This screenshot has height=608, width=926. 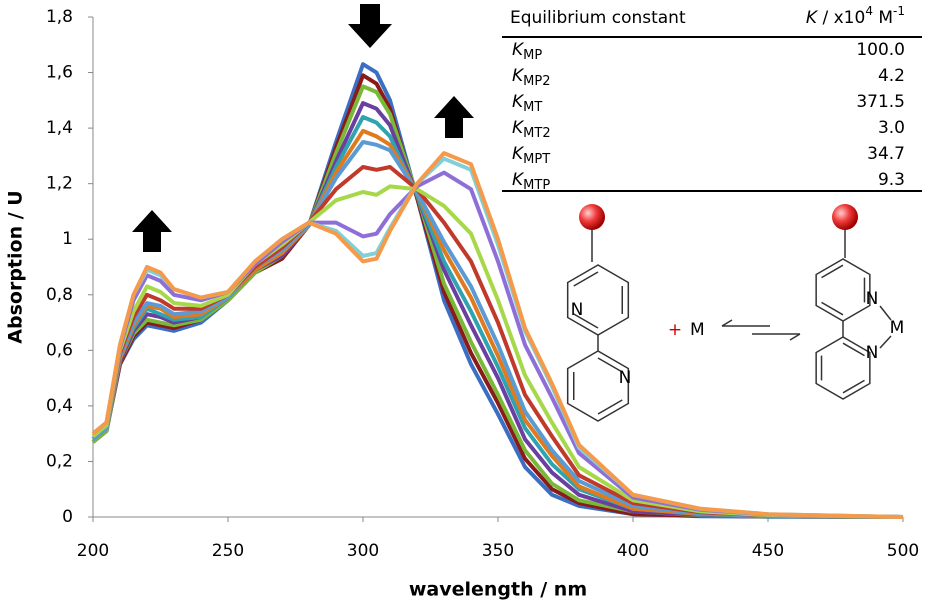 I want to click on scheme-labels: N N + M N N M, so click(x=738, y=338).